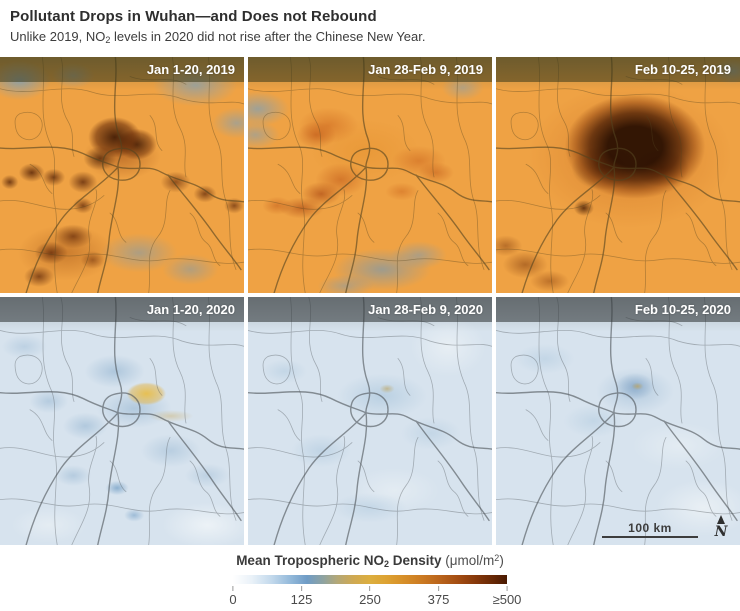 The width and height of the screenshot is (740, 611). What do you see at coordinates (108, 40) in the screenshot?
I see `subtitle-no2-subscript: 2` at bounding box center [108, 40].